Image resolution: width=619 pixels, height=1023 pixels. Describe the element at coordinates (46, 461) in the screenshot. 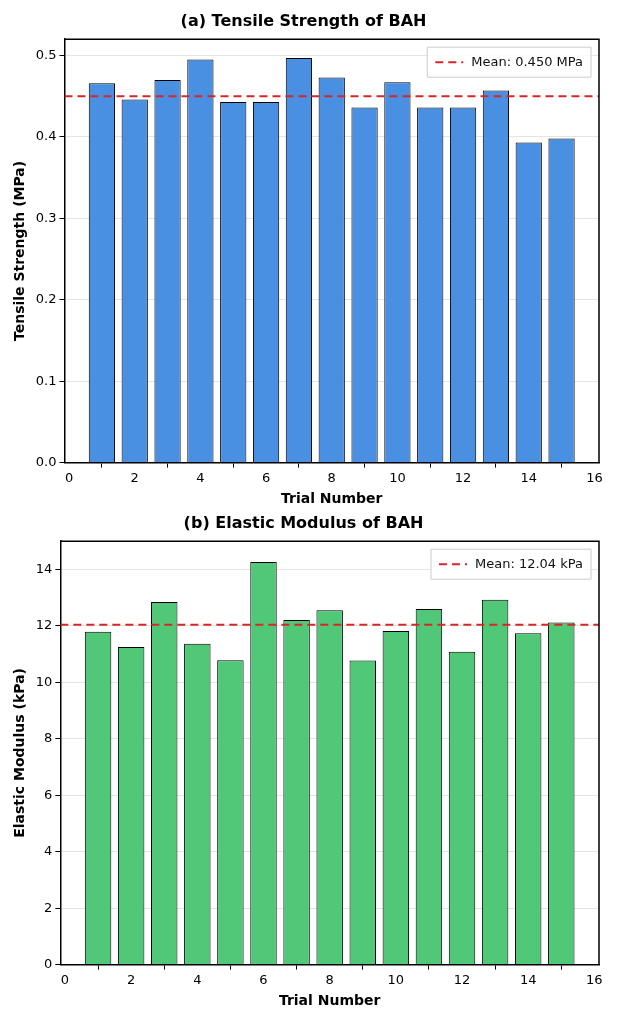

I see `y-tick-label: 0.0` at that location.